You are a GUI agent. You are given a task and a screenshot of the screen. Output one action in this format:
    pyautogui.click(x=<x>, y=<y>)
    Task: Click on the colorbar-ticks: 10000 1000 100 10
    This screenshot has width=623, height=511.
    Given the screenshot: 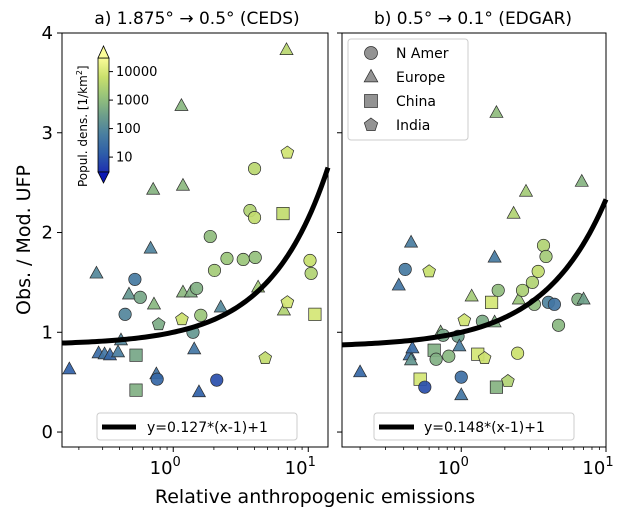 What is the action you would take?
    pyautogui.click(x=133, y=115)
    